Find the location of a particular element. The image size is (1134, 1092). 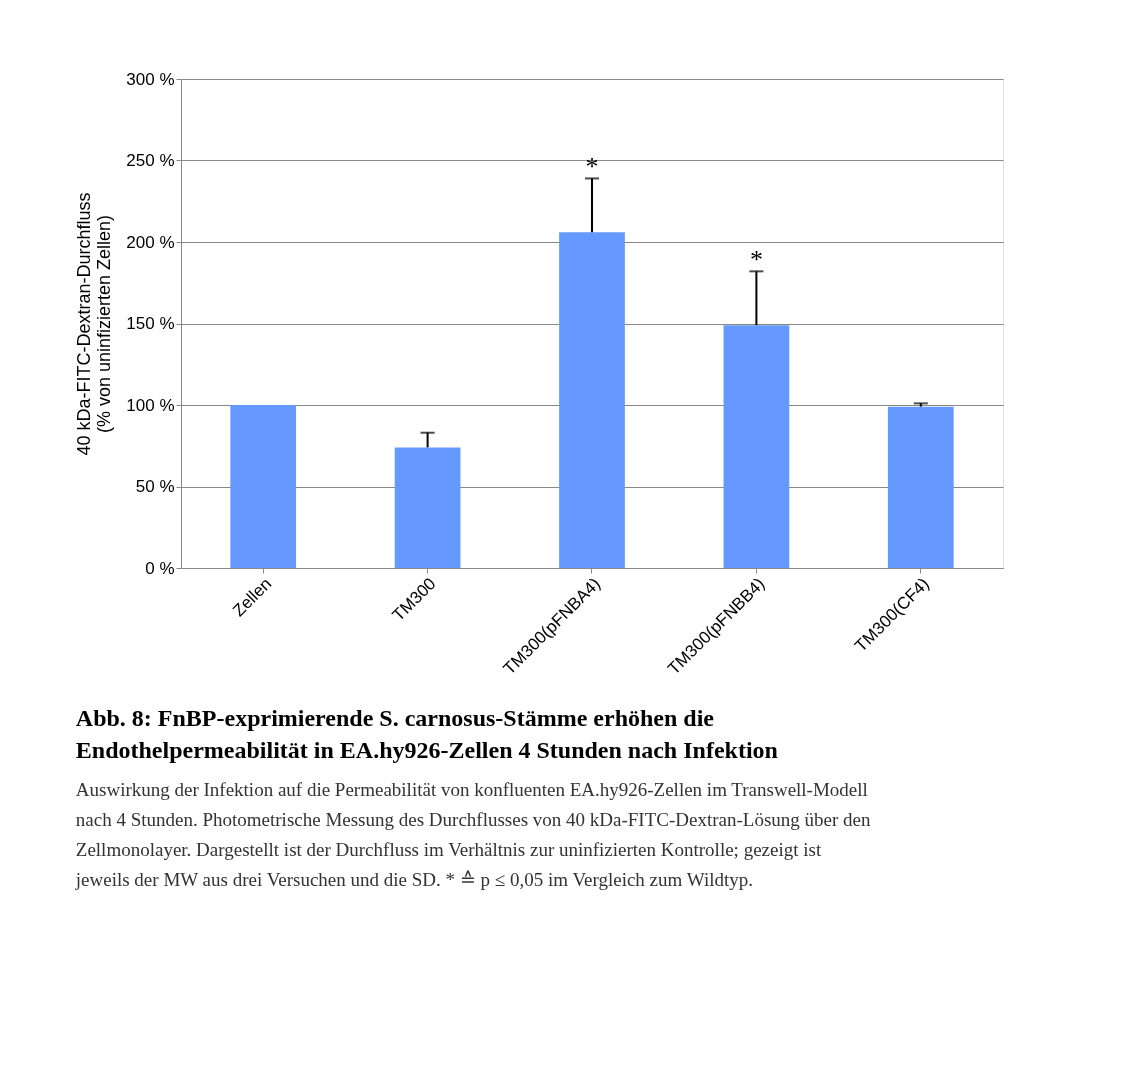

y-tick-label: 50 % is located at coordinates (155, 486).